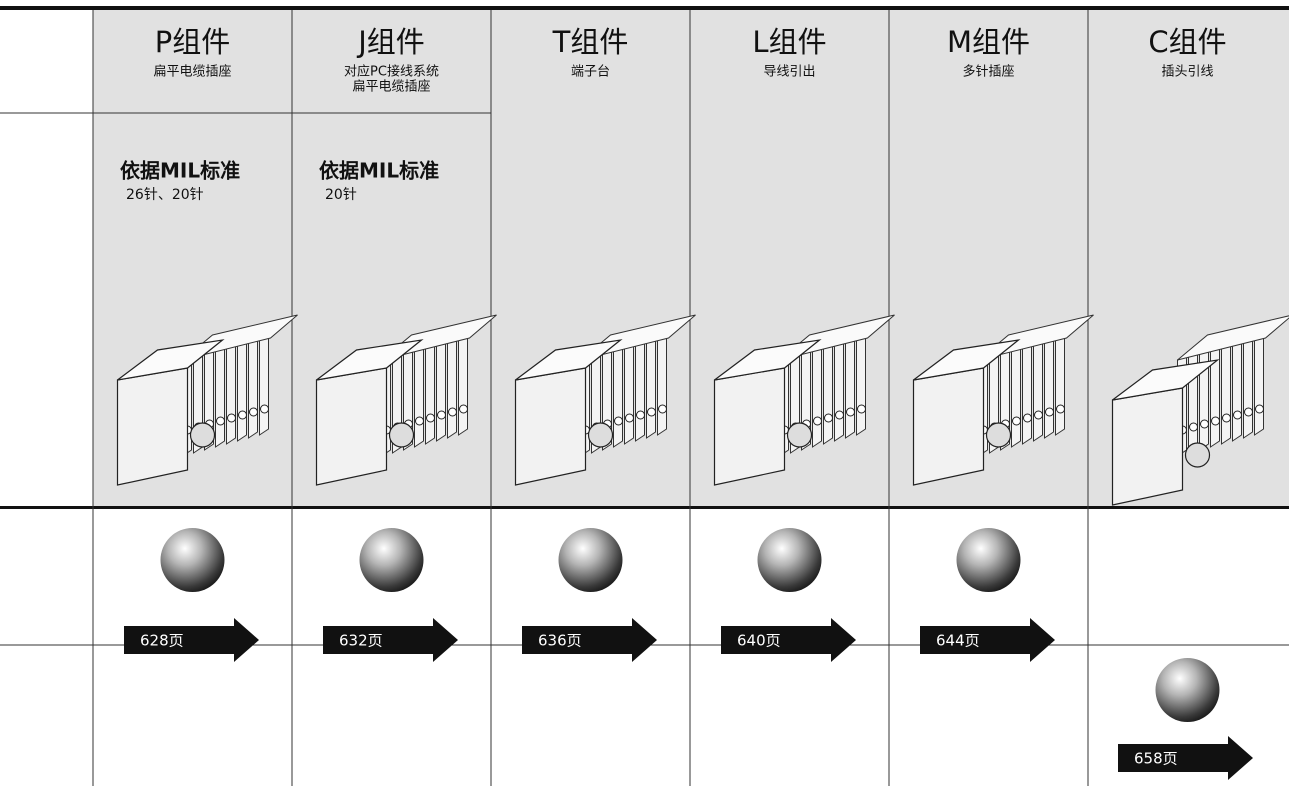 The width and height of the screenshot is (1289, 786). I want to click on column-title: C组件, so click(1187, 42).